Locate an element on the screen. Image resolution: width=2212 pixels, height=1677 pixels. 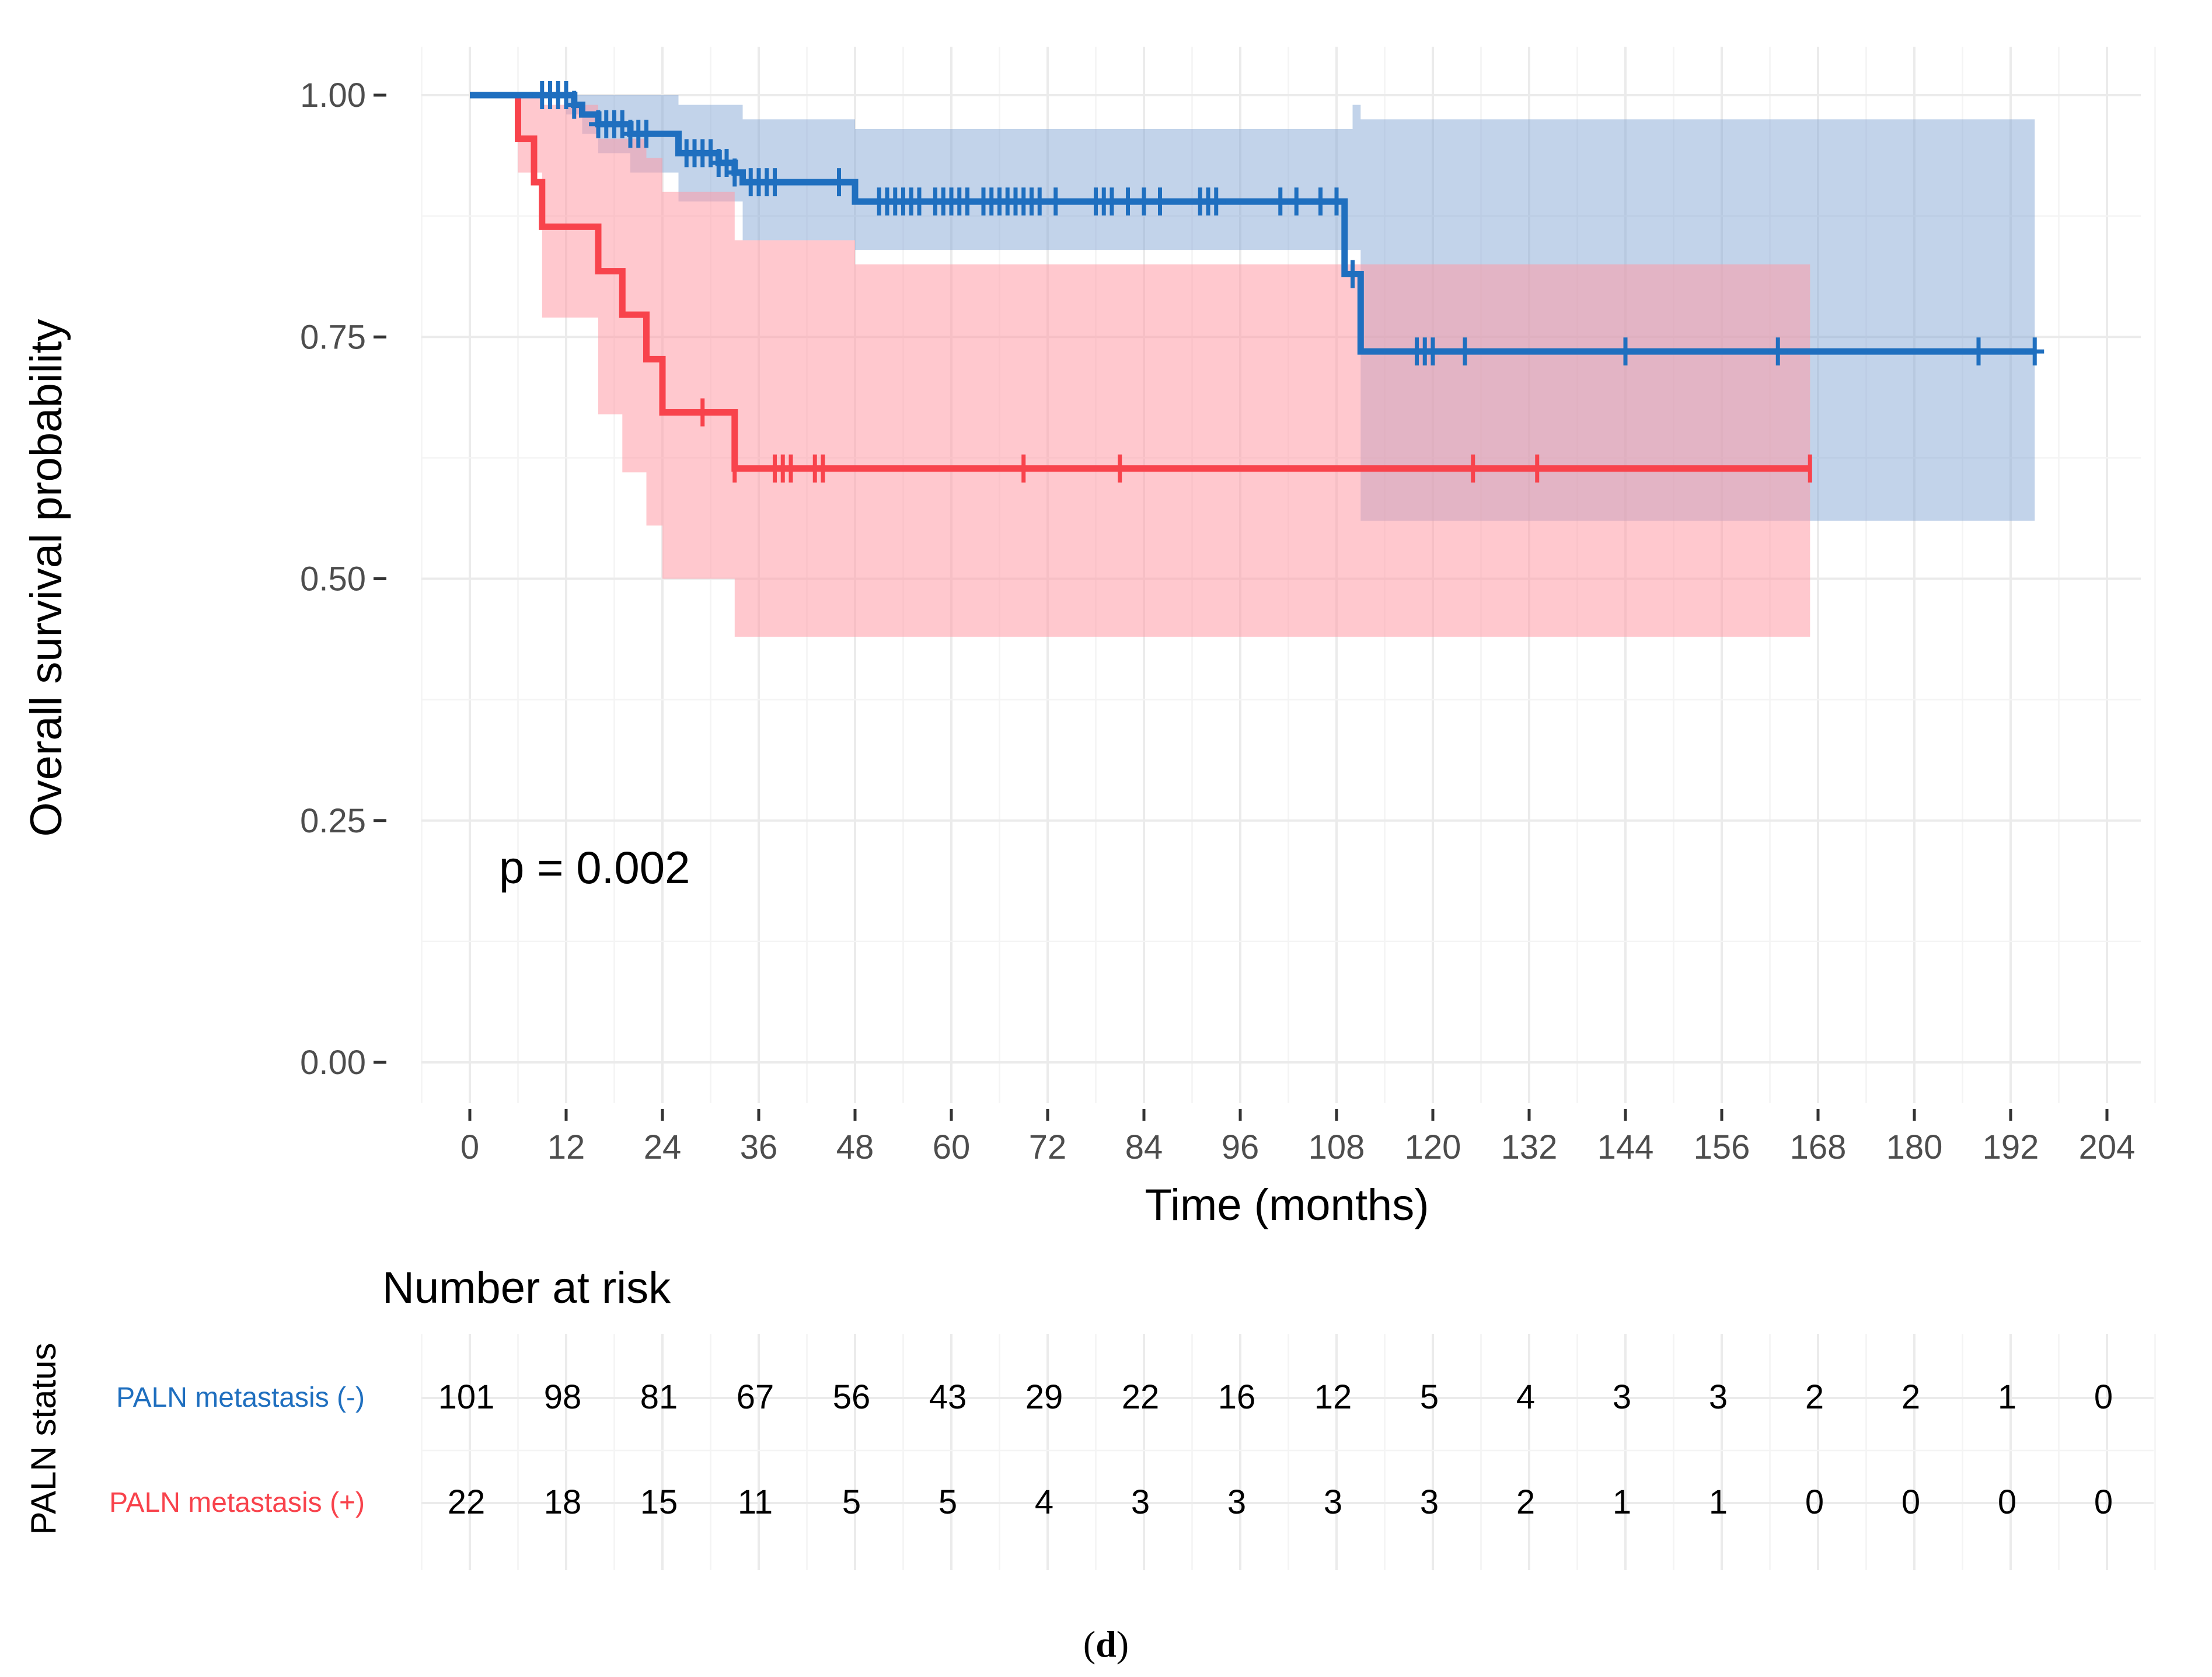
risk-value-positive: 15 is located at coordinates (659, 1502).